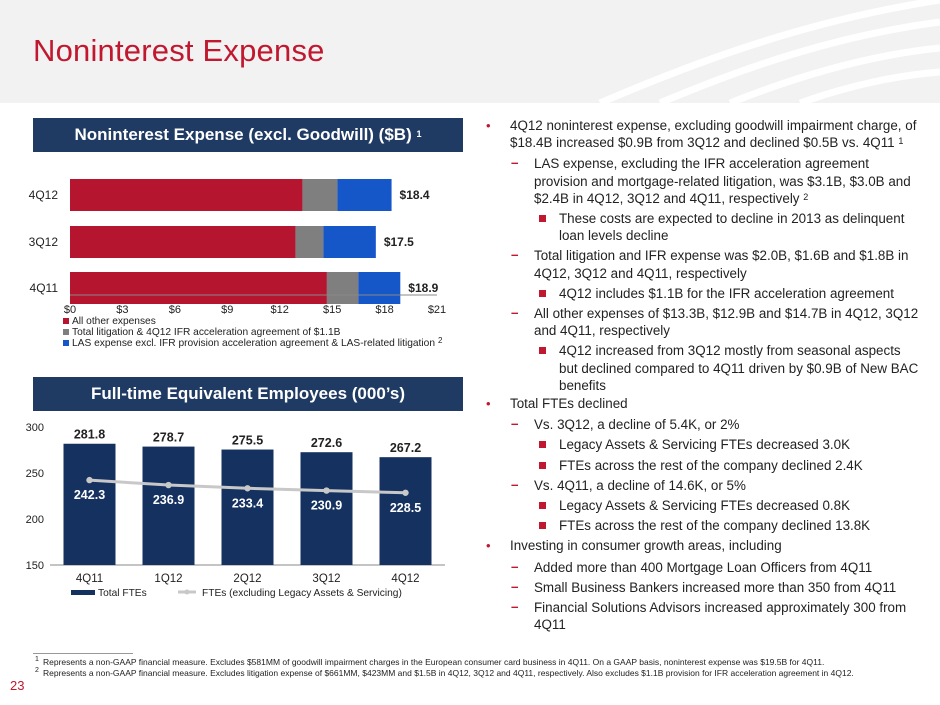  What do you see at coordinates (83, 592) in the screenshot?
I see `legend-swatch` at bounding box center [83, 592].